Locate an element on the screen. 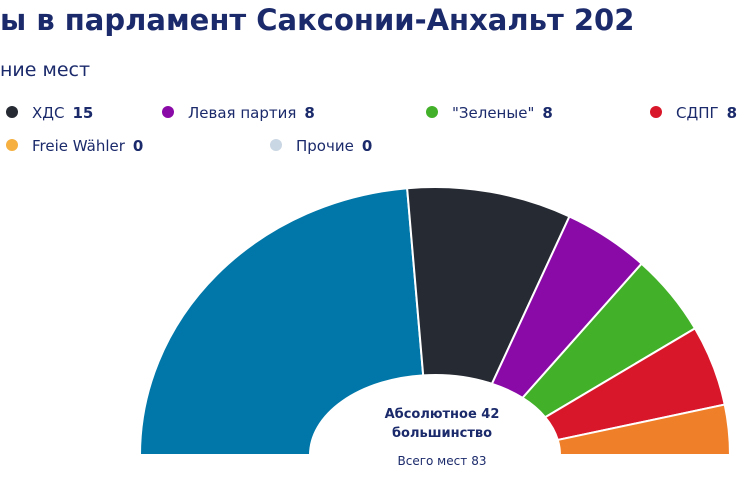  majority-value: 42 is located at coordinates (488, 414).